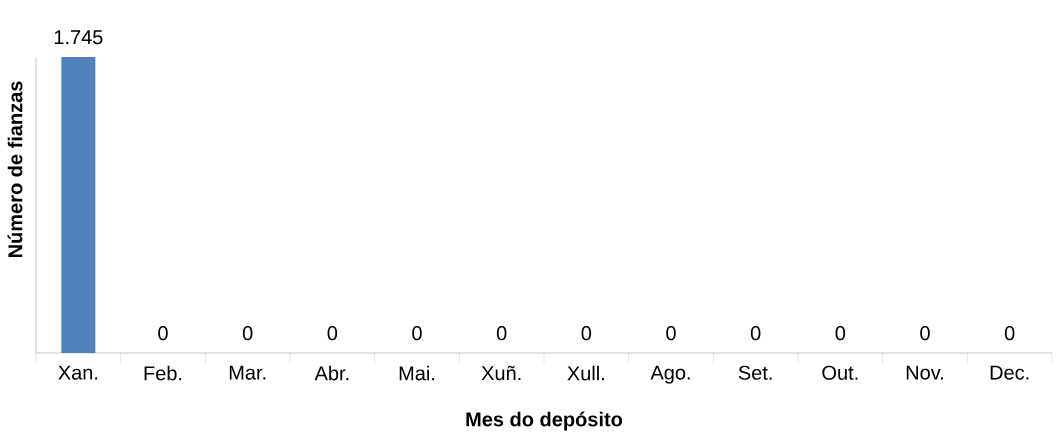 The image size is (1057, 439). What do you see at coordinates (585, 373) in the screenshot?
I see `x-tick-label: Xull.` at bounding box center [585, 373].